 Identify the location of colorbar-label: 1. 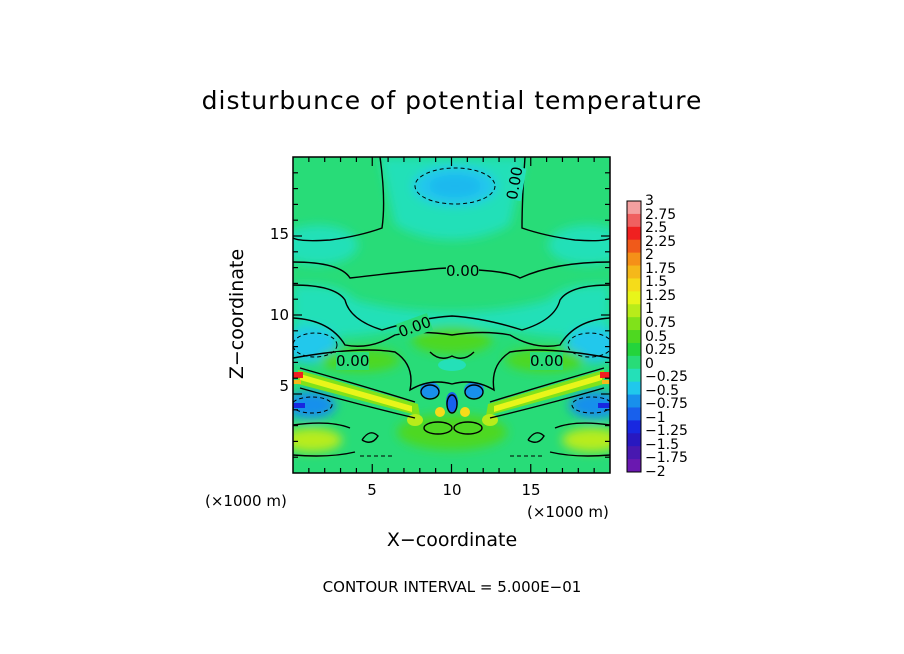
(649, 309).